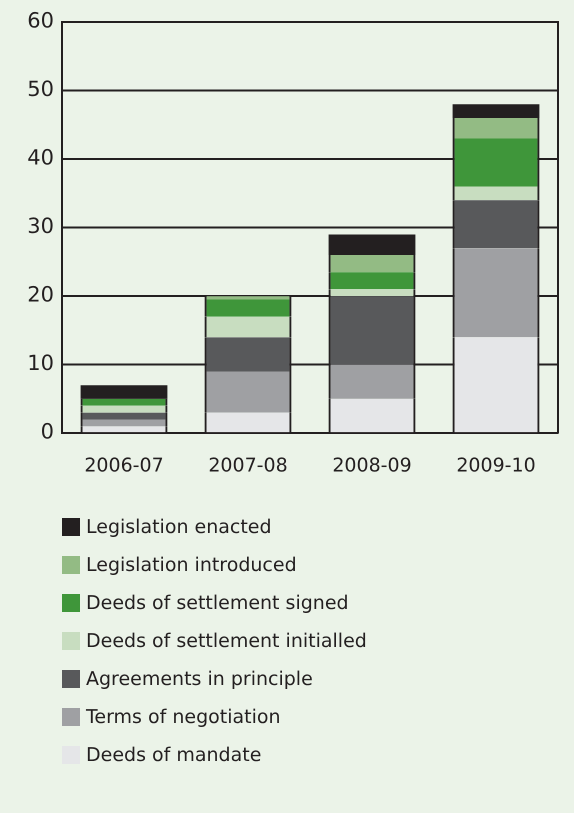 Image resolution: width=574 pixels, height=813 pixels. I want to click on legend-label: Terms of negotiation, so click(183, 717).